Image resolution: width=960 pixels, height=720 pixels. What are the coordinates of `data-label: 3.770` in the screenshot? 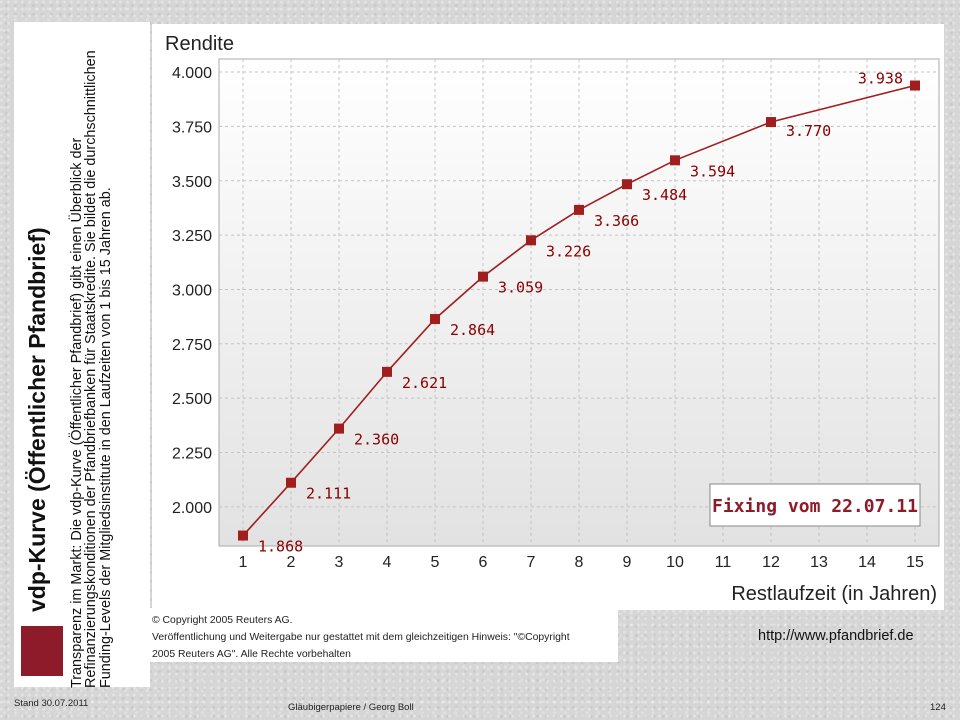 It's located at (808, 131).